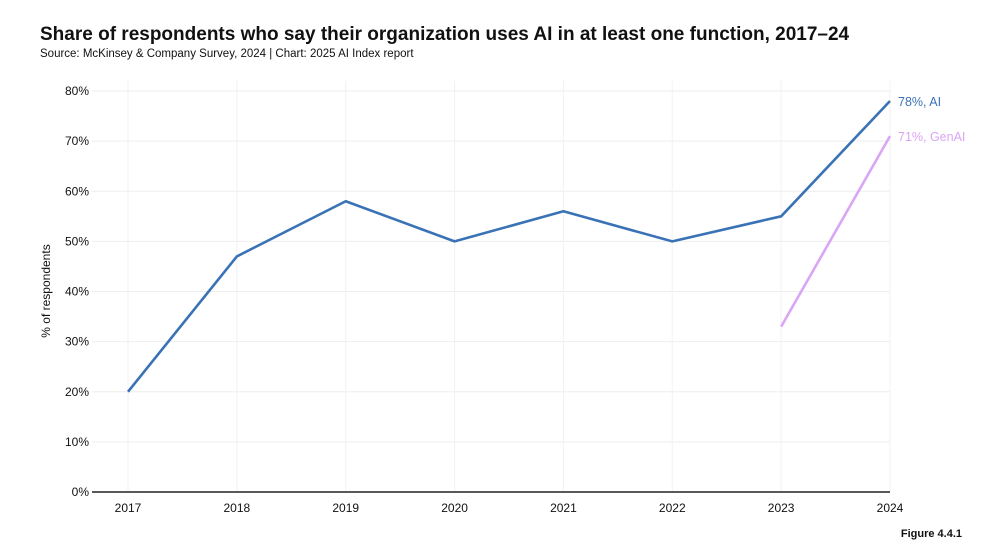 This screenshot has width=1000, height=560. I want to click on x-tick-label: 2023, so click(781, 508).